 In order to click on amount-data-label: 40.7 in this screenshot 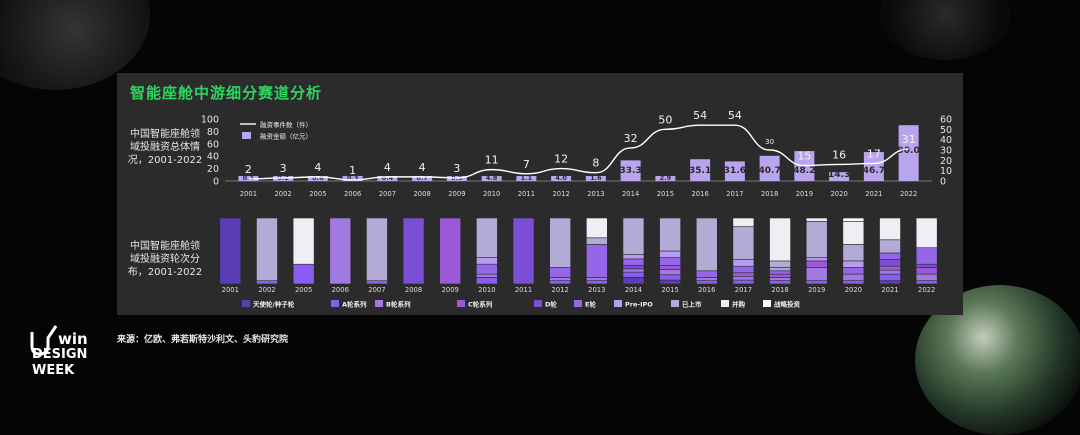, I will do `click(770, 171)`.